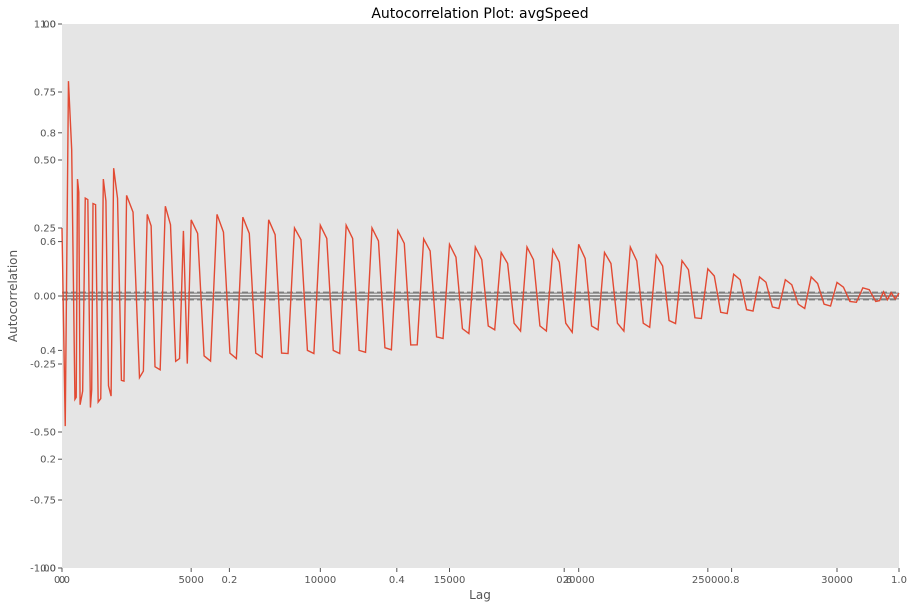  I want to click on x-tick-label: 20000, so click(579, 580).